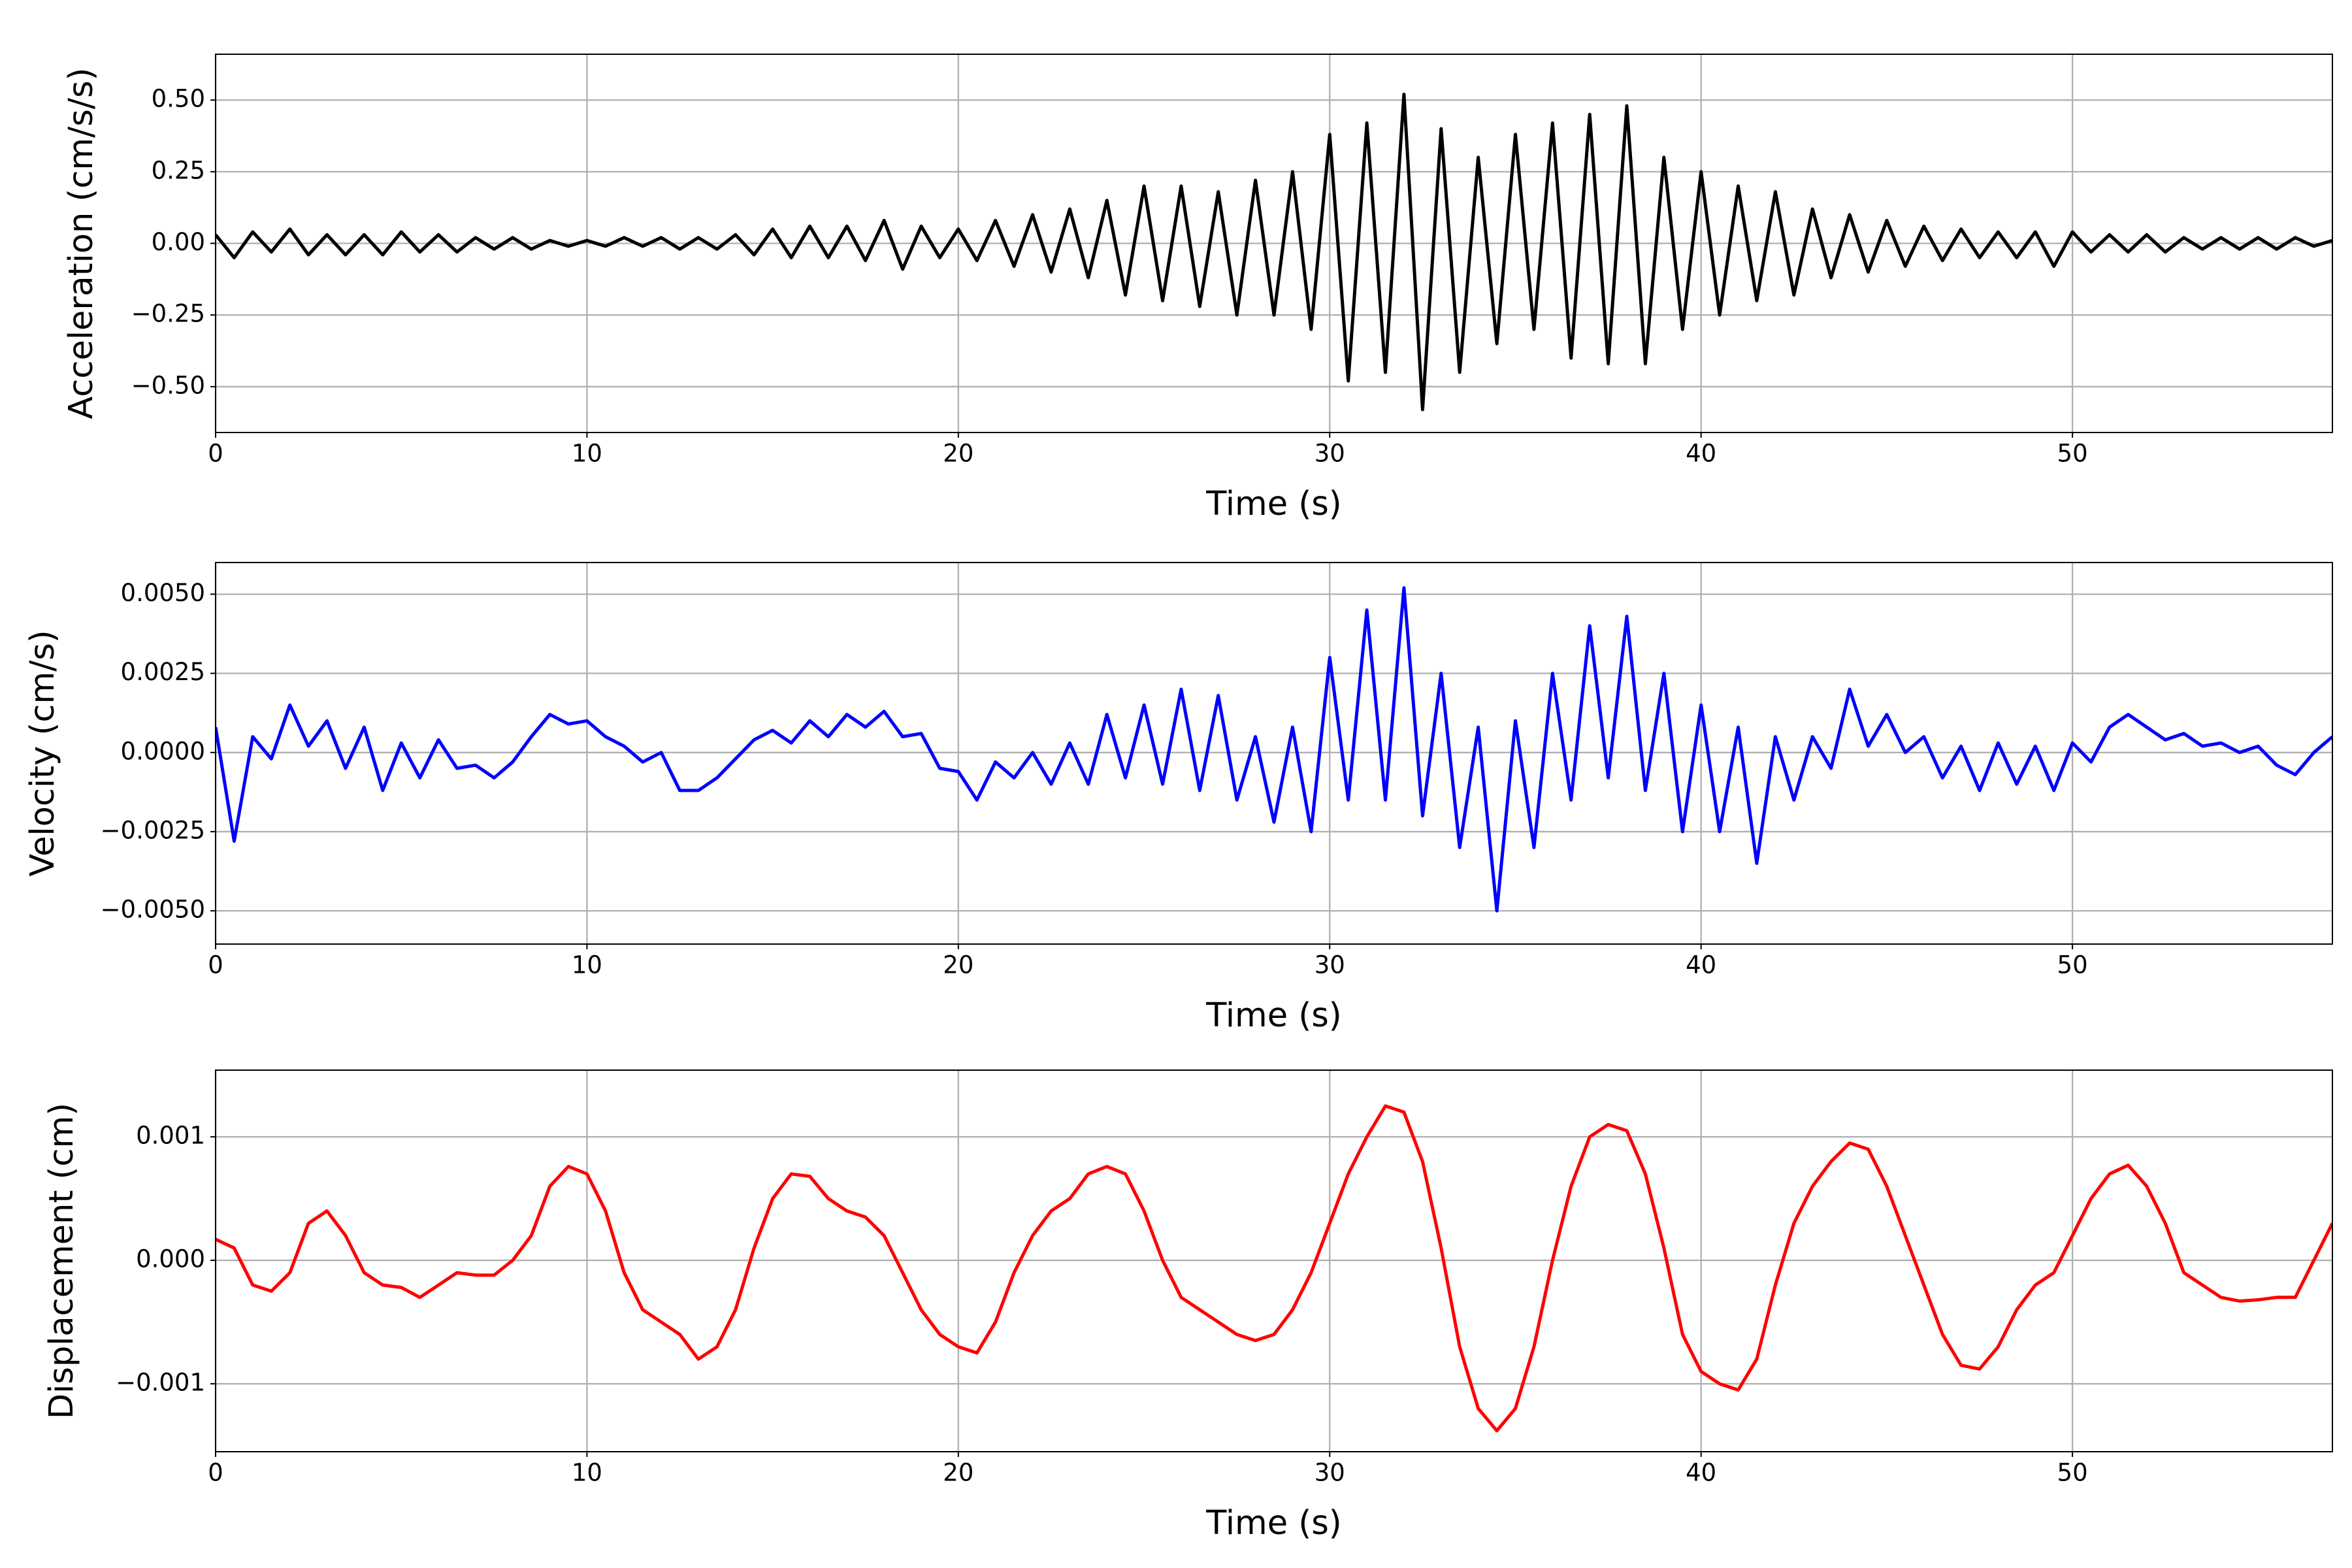 The image size is (2352, 1568). Describe the element at coordinates (178, 242) in the screenshot. I see `y-tick-label: 0.00` at that location.